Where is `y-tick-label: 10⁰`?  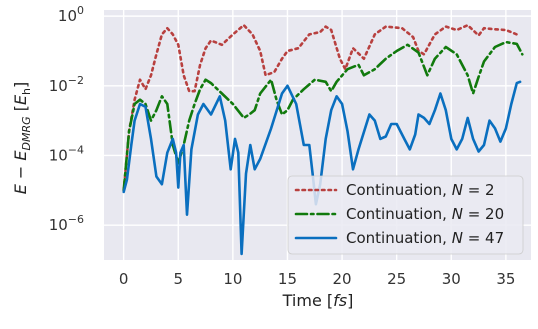
y-tick-label: 10⁰ is located at coordinates (71, 14).